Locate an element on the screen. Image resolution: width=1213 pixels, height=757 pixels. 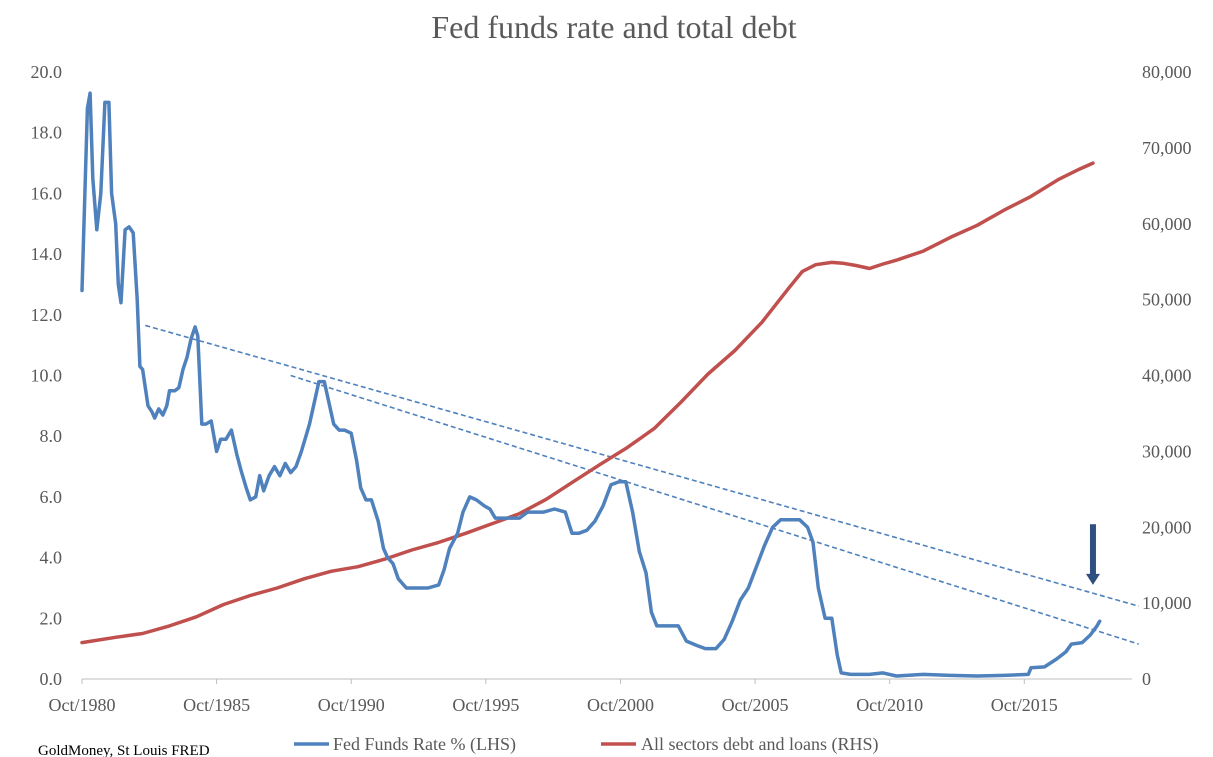
source-note: GoldMoney, St Louis FRED is located at coordinates (124, 750).